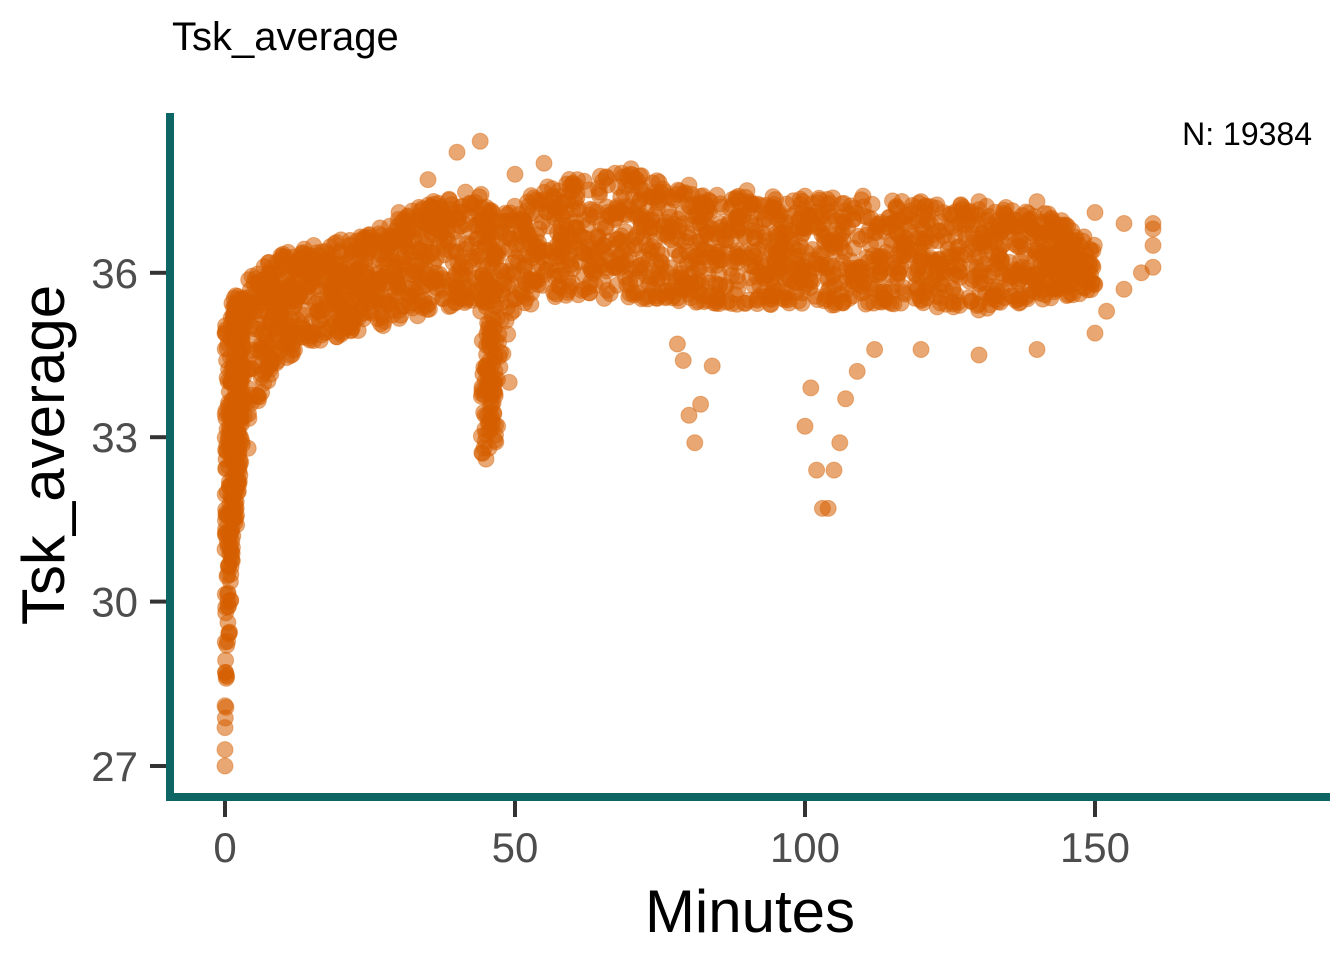  What do you see at coordinates (750, 911) in the screenshot?
I see `x-axis-title: Minutes` at bounding box center [750, 911].